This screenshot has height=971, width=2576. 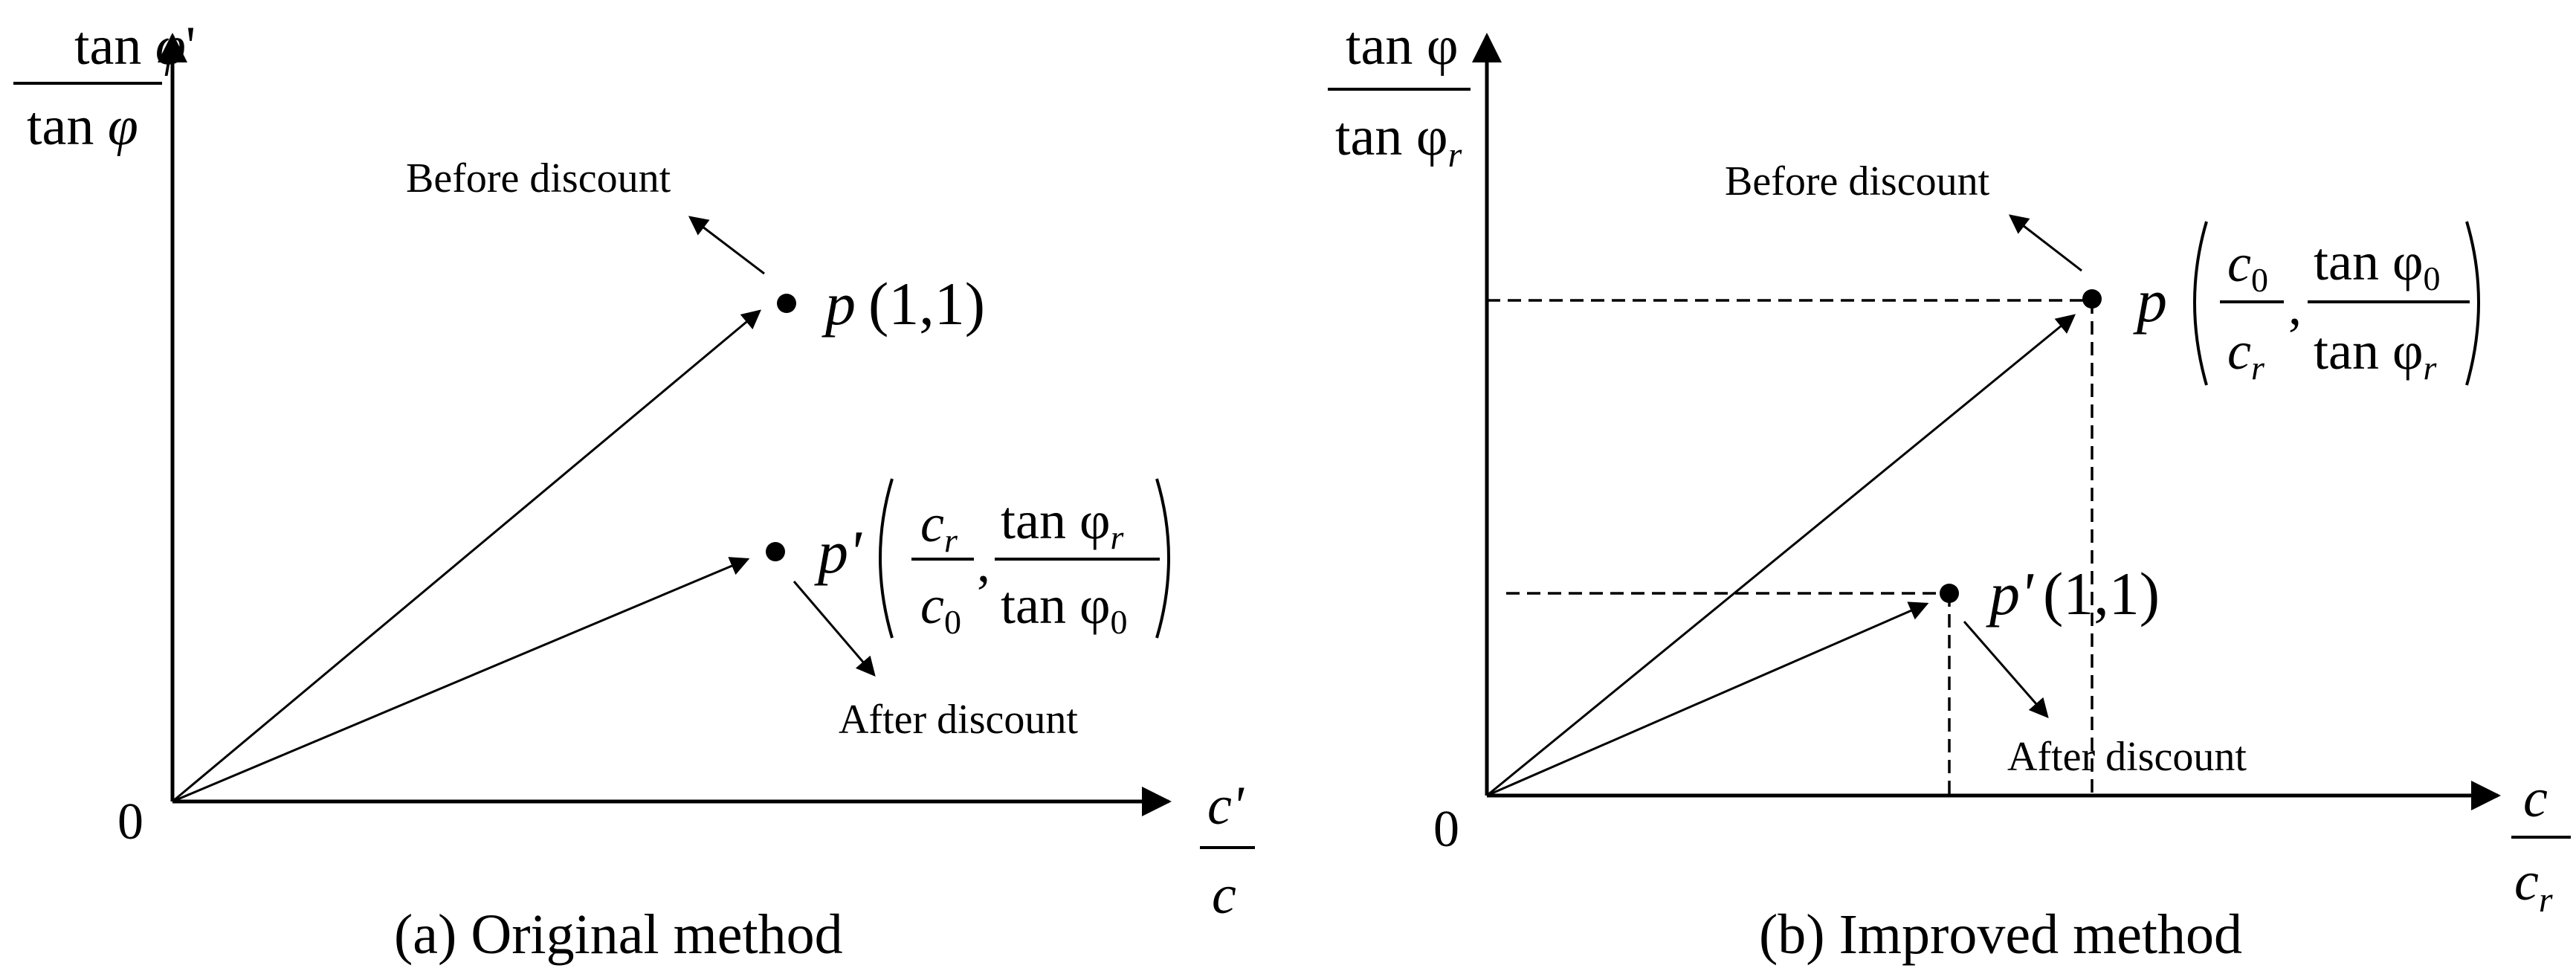 What do you see at coordinates (992, 559) in the screenshot?
I see `panel-a-point-pprime-label: p' cr c0 , tan φr tan φ0` at bounding box center [992, 559].